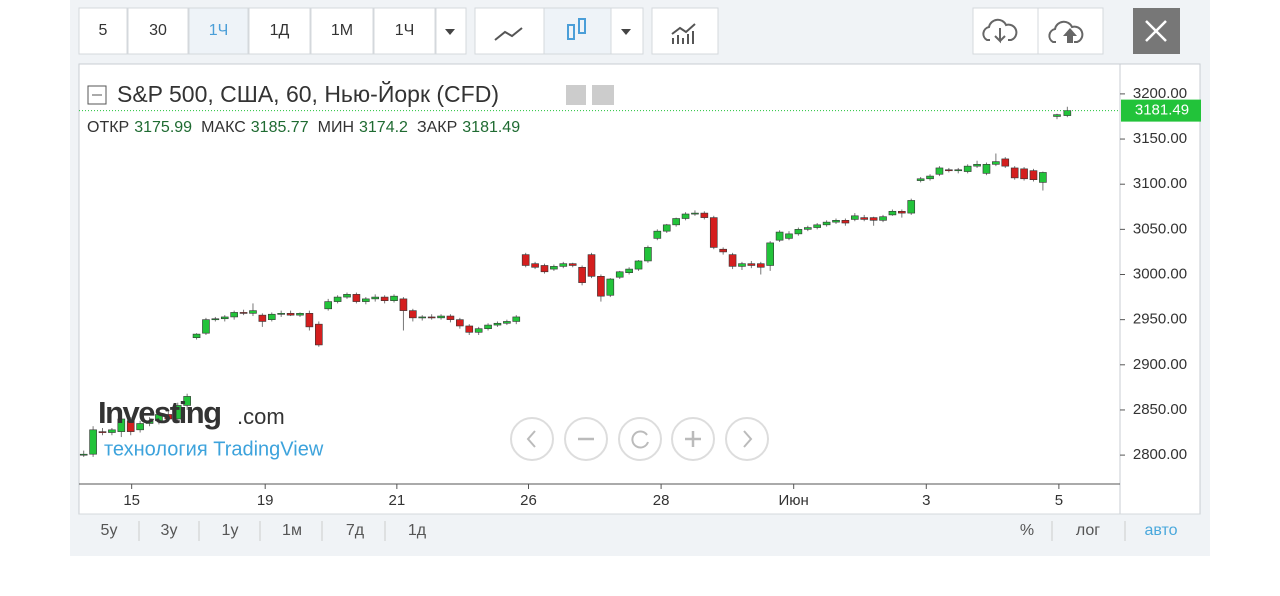  What do you see at coordinates (159, 412) in the screenshot?
I see `logo: Investing` at bounding box center [159, 412].